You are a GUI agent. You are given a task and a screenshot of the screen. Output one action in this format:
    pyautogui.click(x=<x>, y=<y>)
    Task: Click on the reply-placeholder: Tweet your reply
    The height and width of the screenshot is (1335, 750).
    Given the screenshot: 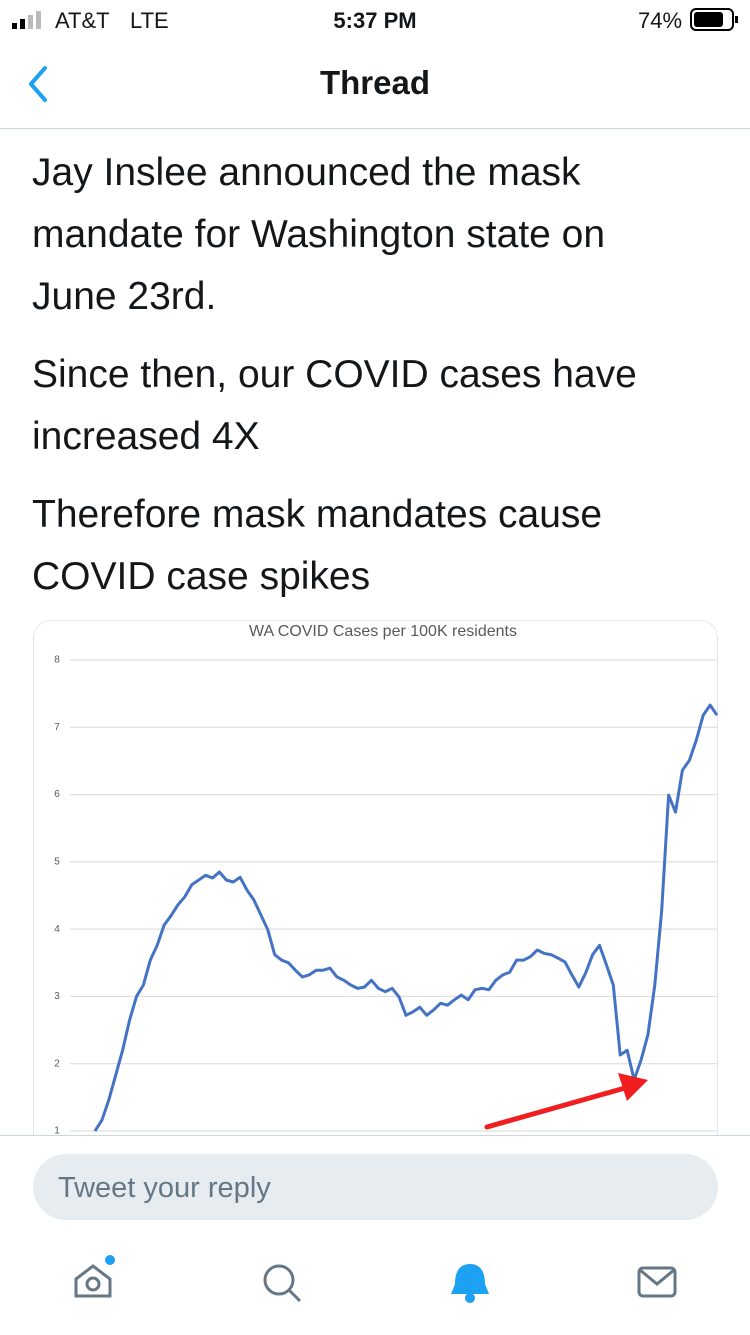 What is the action you would take?
    pyautogui.click(x=164, y=1188)
    